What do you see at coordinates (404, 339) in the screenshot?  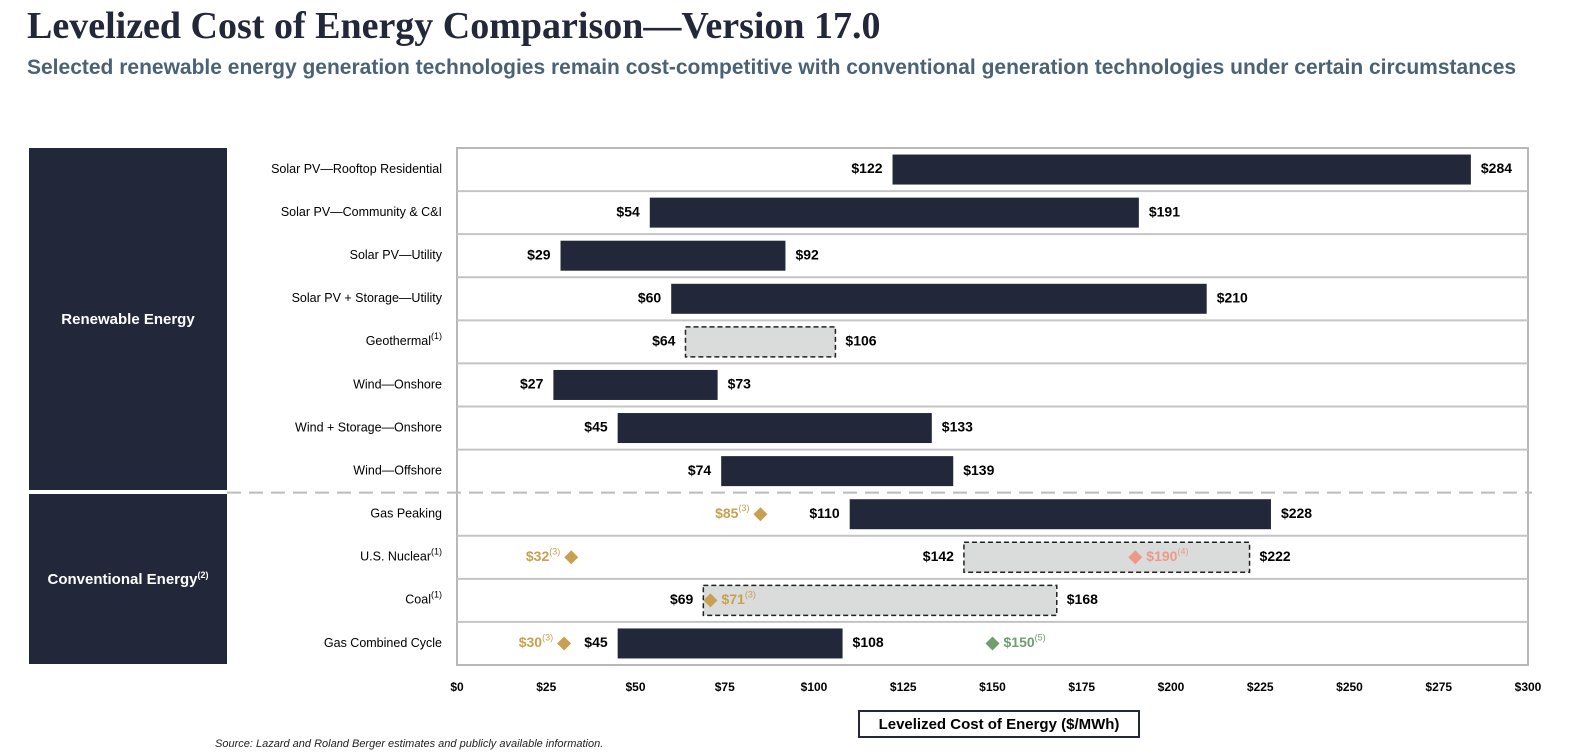 I see `category-label: Geothermal(1)` at bounding box center [404, 339].